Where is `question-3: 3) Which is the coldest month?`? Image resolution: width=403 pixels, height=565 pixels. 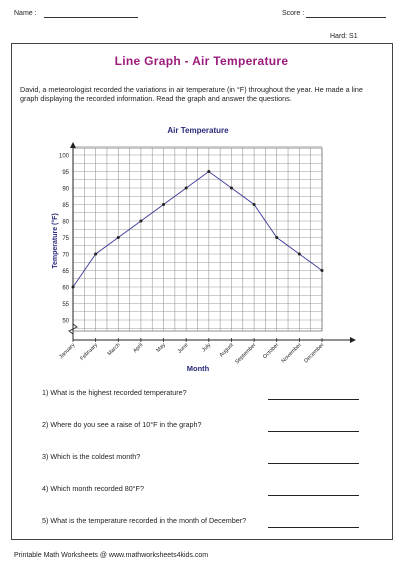 question-3: 3) Which is the coldest month? is located at coordinates (91, 456).